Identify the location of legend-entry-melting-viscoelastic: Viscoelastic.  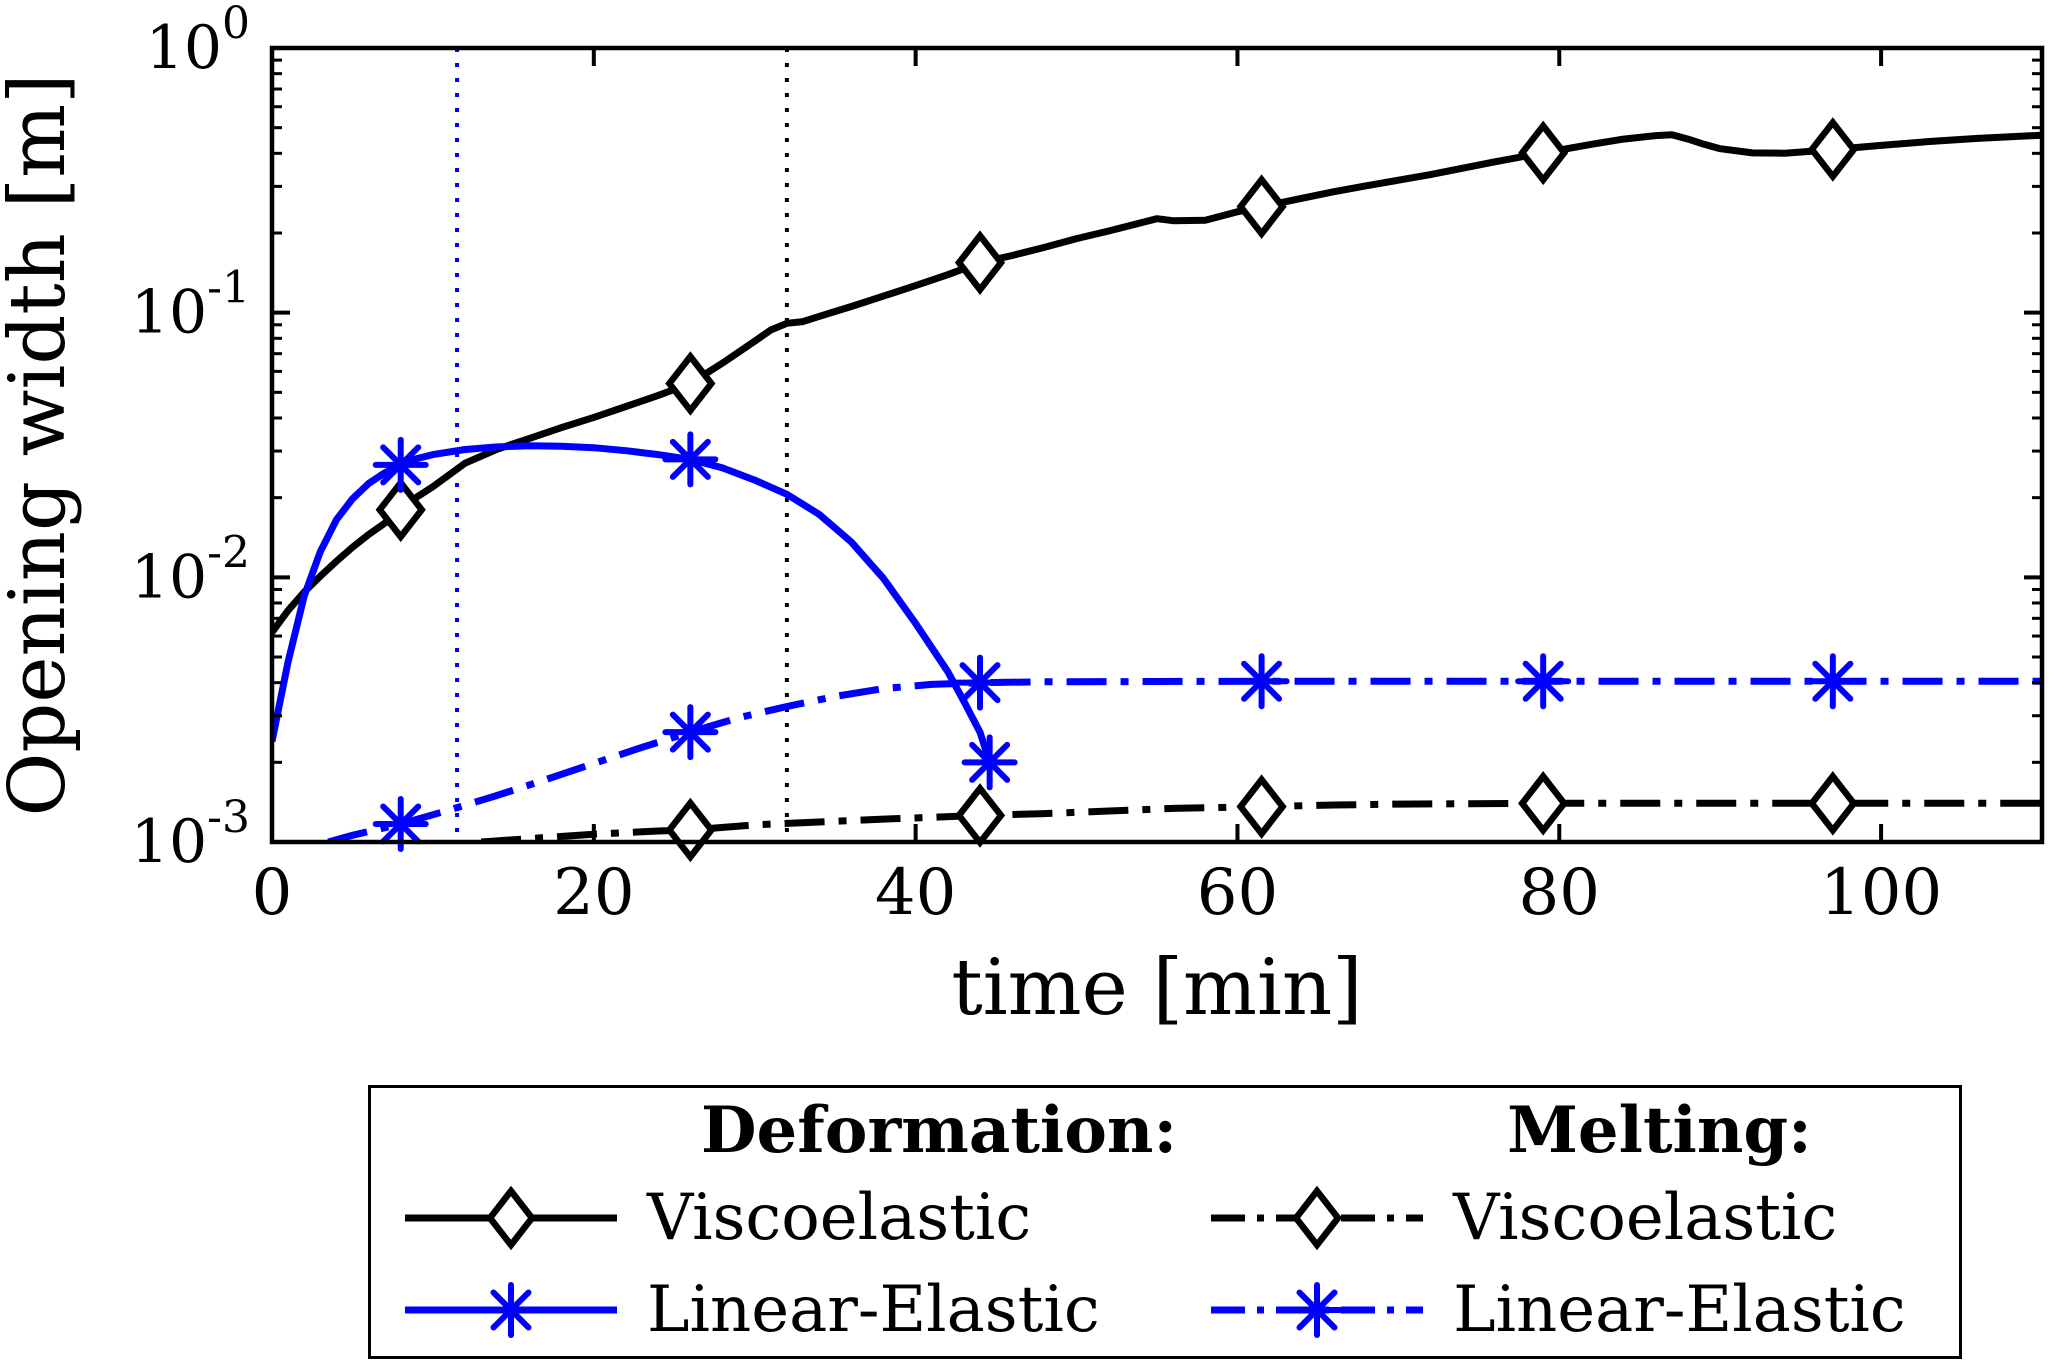
(1568, 1218).